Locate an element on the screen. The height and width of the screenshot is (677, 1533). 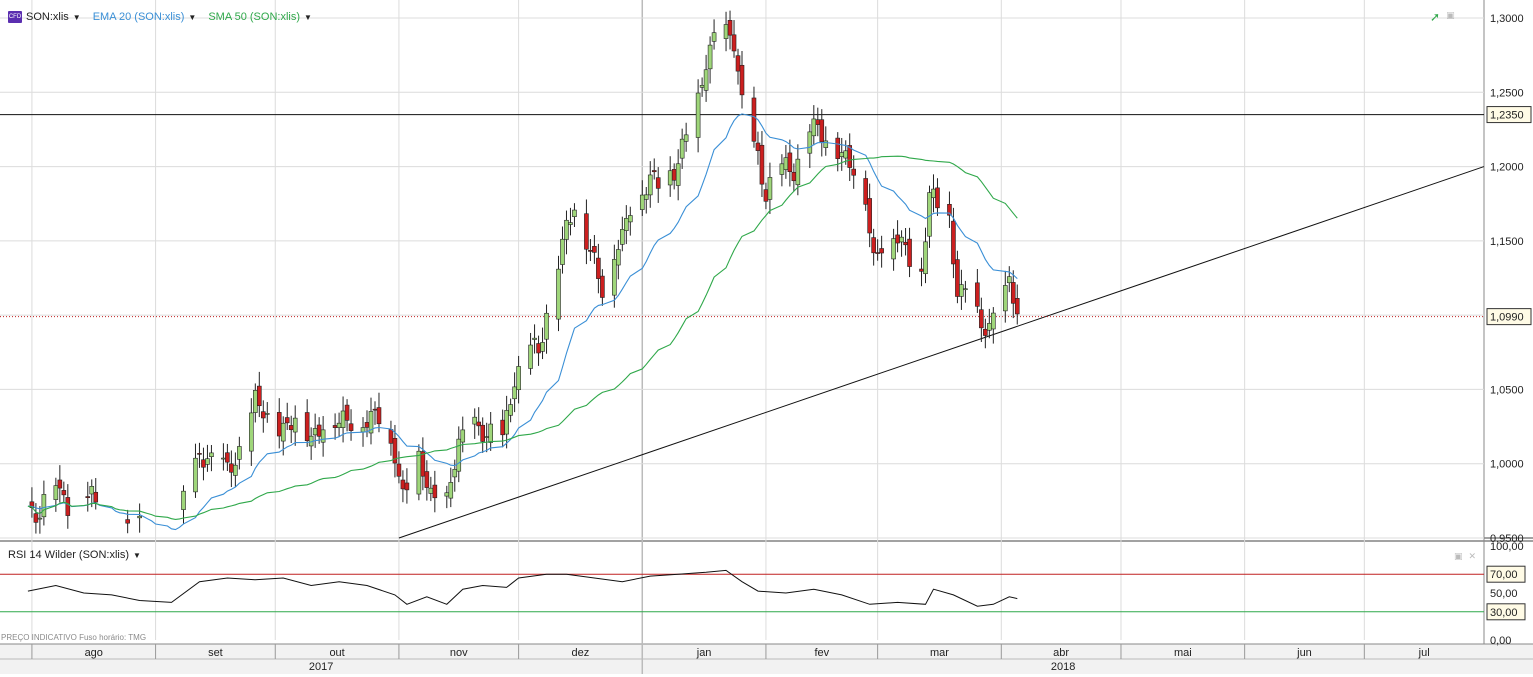
price-tick-label: 1,0500 is located at coordinates (1507, 390).